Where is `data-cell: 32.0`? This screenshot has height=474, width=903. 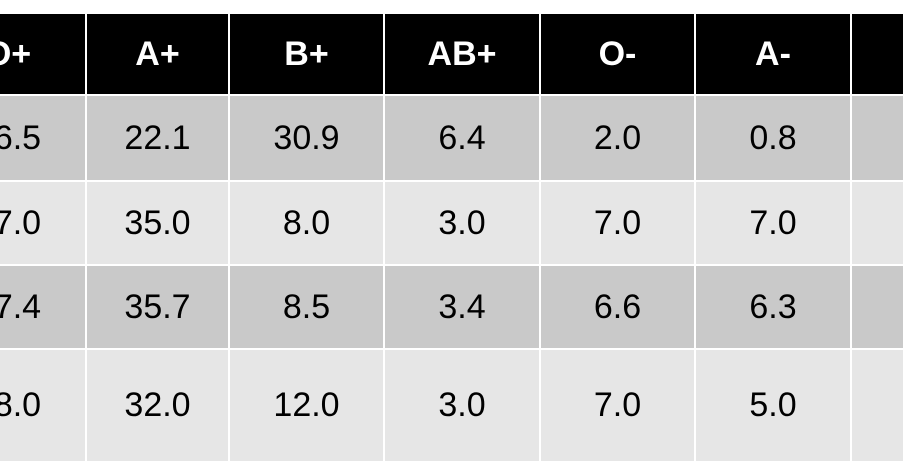
data-cell: 32.0 is located at coordinates (157, 405).